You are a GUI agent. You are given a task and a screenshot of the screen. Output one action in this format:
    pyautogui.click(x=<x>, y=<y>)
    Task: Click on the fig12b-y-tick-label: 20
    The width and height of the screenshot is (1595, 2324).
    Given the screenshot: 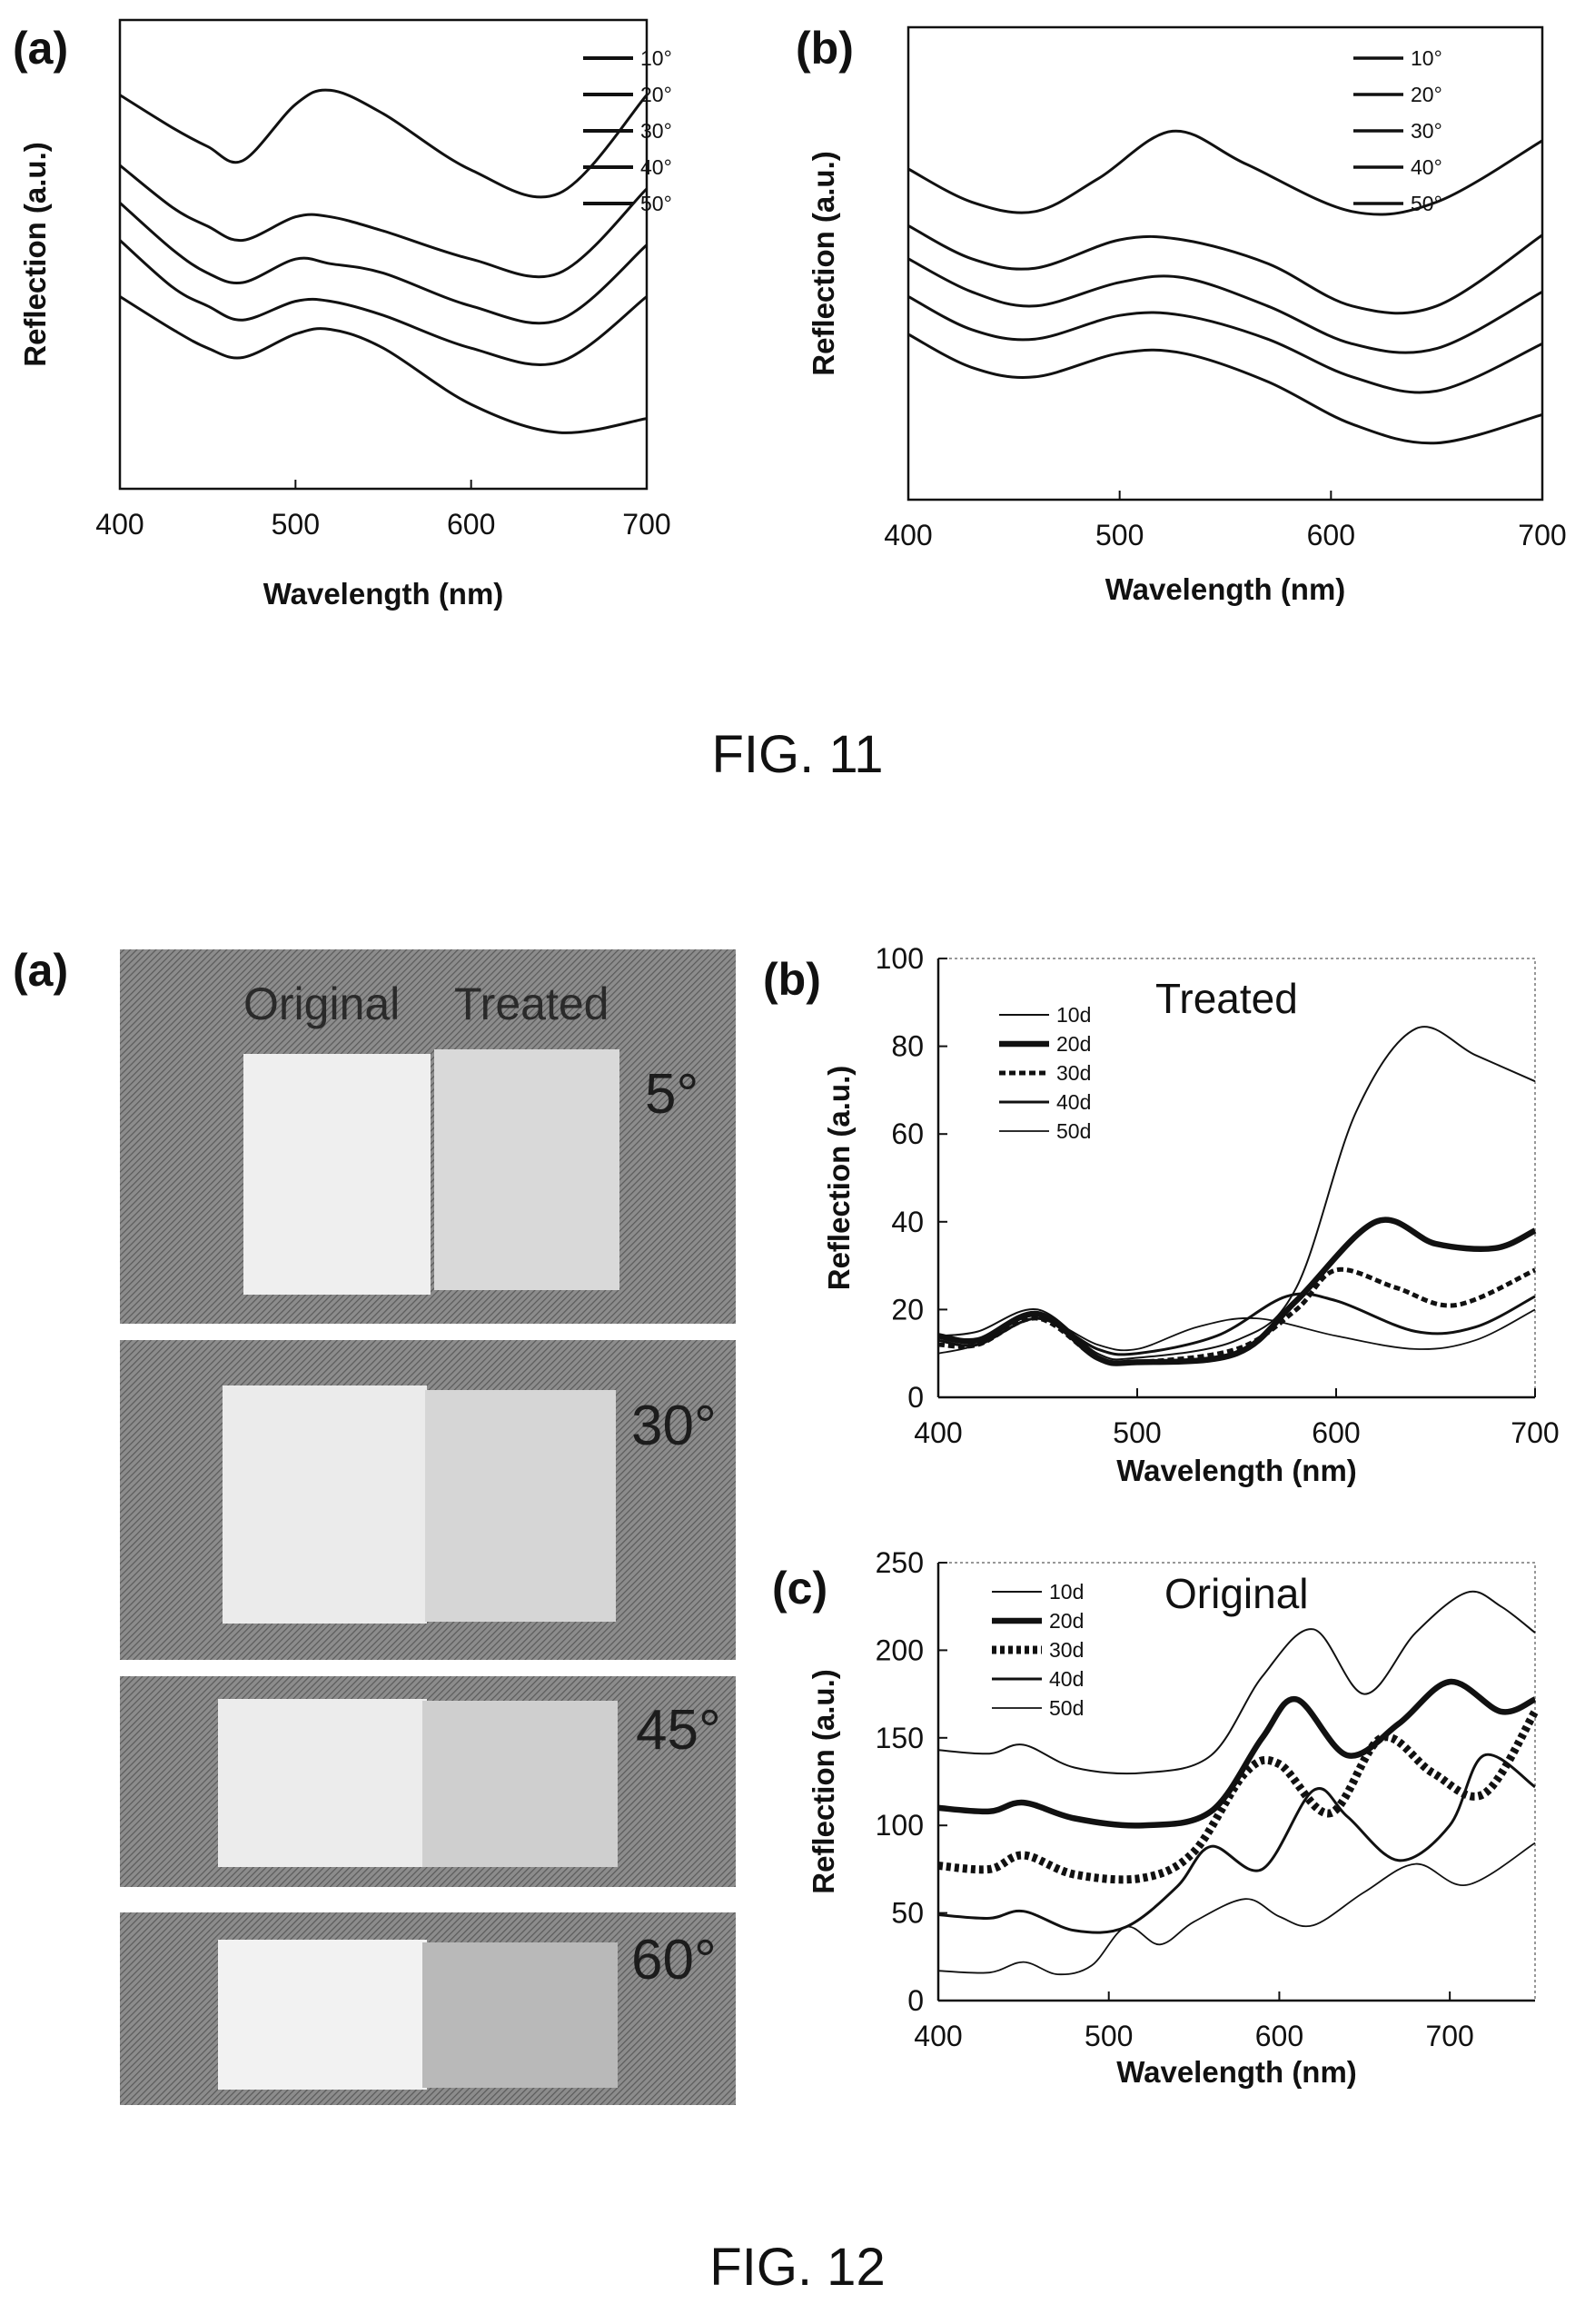 What is the action you would take?
    pyautogui.click(x=907, y=1310)
    